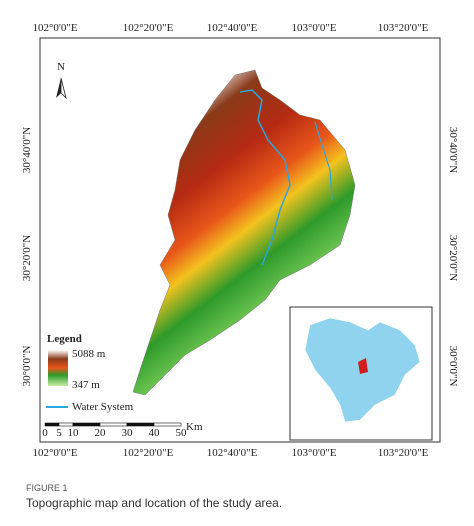 The height and width of the screenshot is (526, 474). What do you see at coordinates (45, 433) in the screenshot?
I see `scale-label: 0` at bounding box center [45, 433].